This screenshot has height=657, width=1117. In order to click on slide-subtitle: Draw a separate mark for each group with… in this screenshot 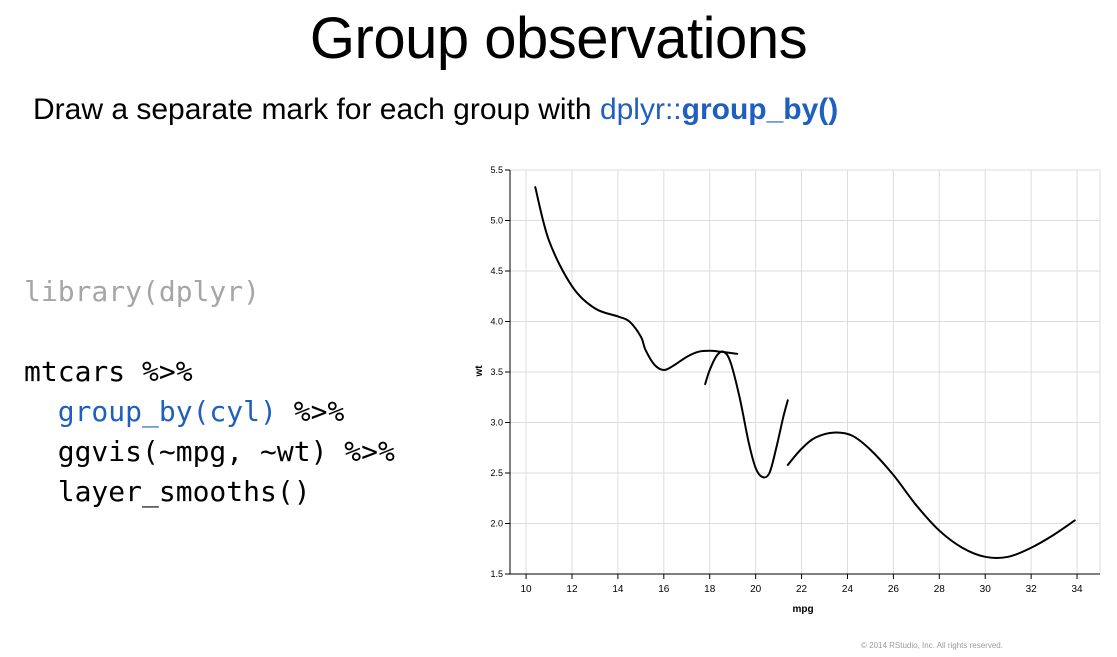, I will do `click(435, 110)`.